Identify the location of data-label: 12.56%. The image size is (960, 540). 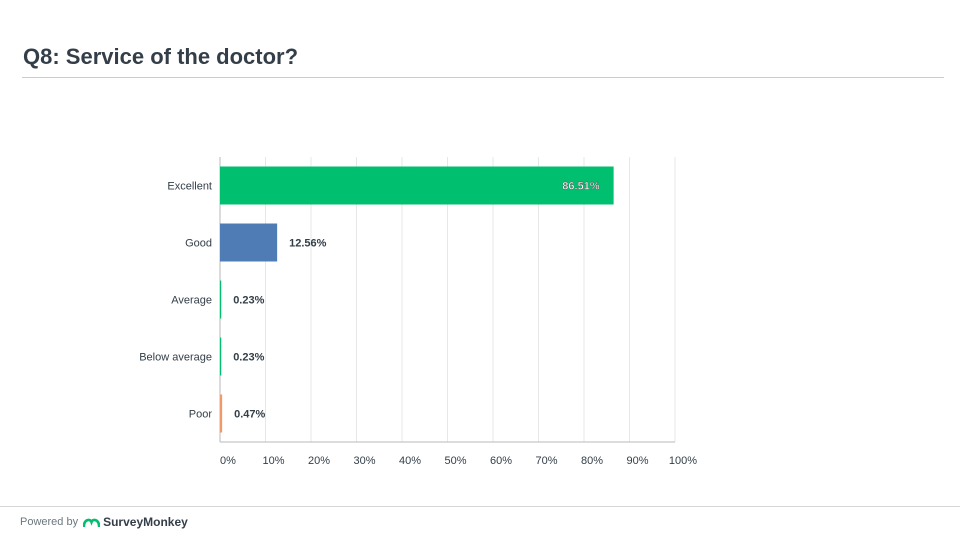
(308, 244).